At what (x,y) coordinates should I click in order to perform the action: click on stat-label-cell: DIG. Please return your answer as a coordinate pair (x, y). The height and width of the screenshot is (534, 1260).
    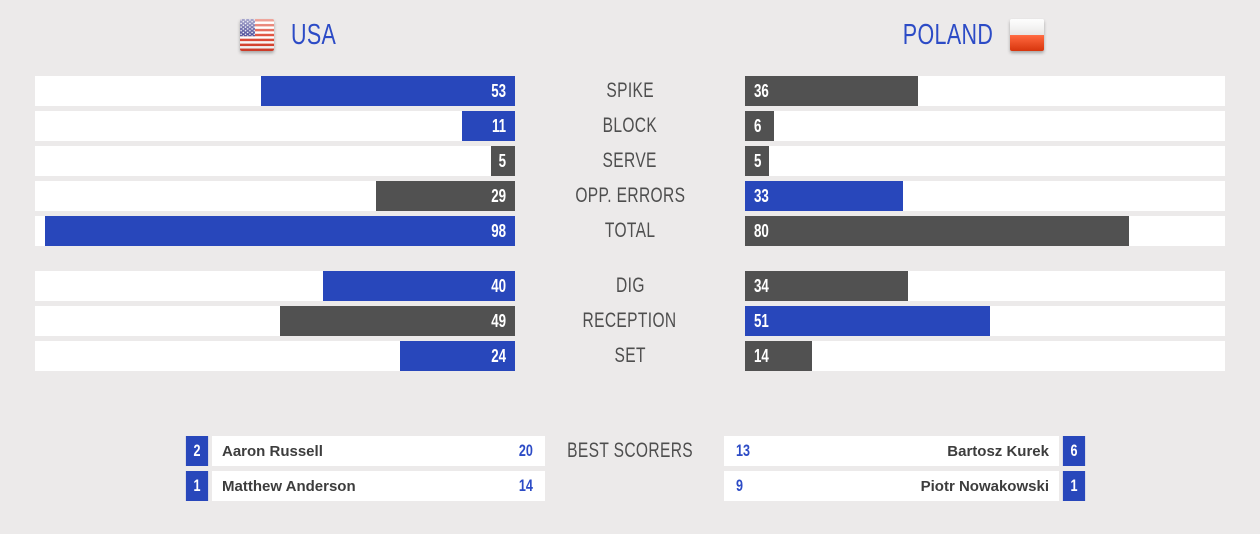
    Looking at the image, I should click on (630, 286).